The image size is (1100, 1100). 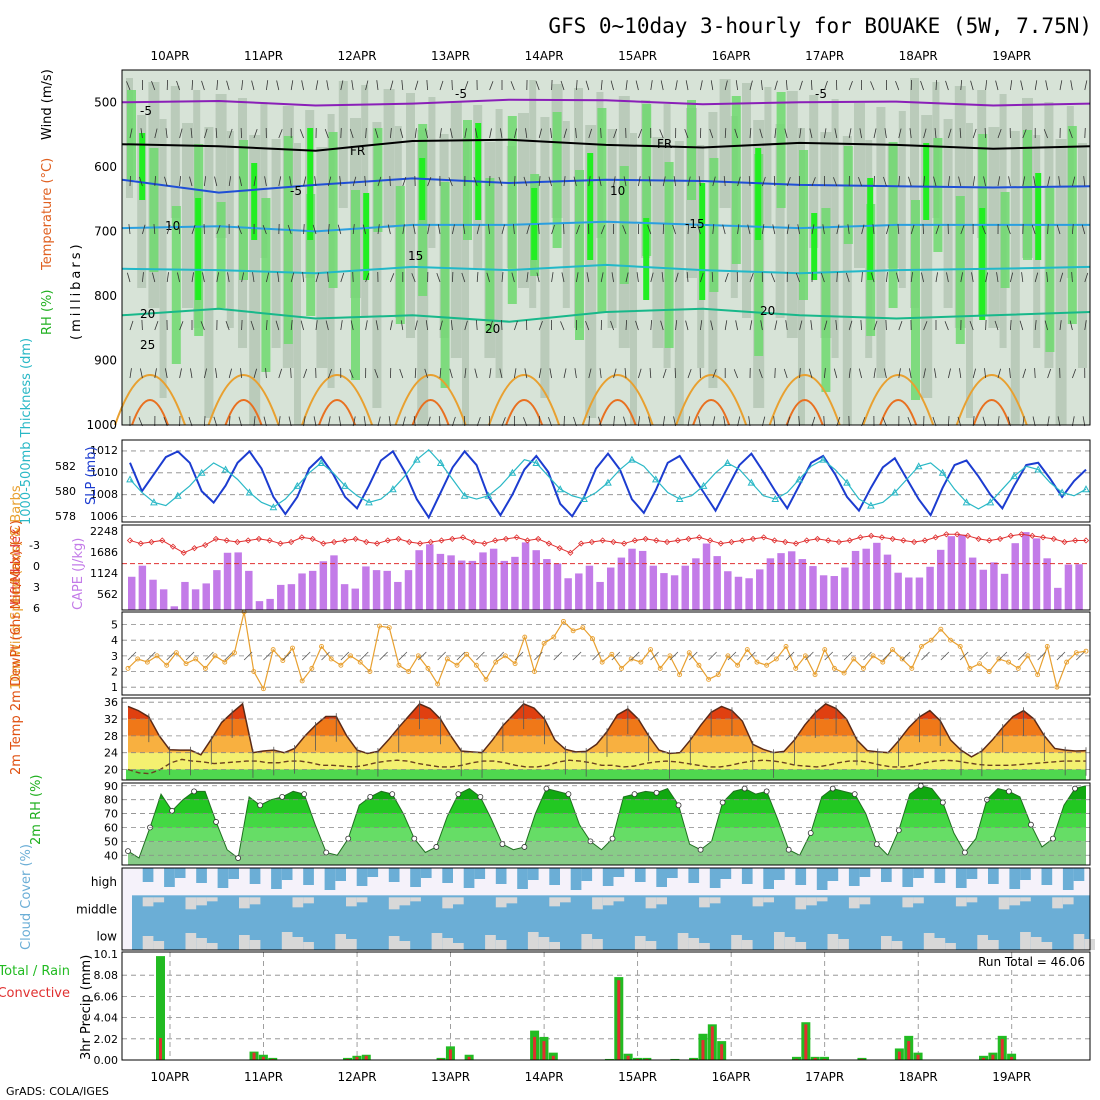 I want to click on thickness-tick: 582, so click(x=65, y=466).